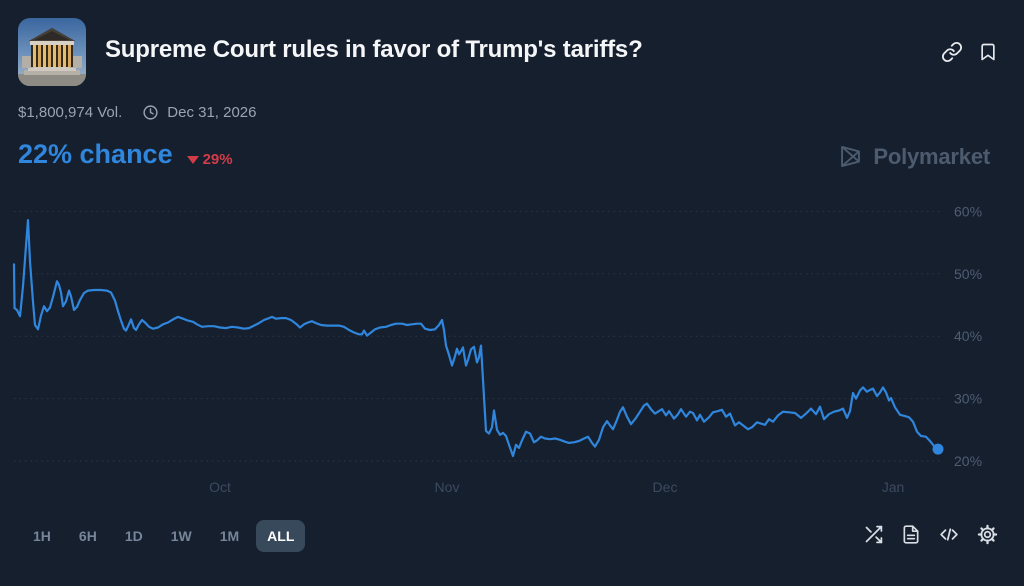 The image size is (1024, 586). Describe the element at coordinates (150, 112) in the screenshot. I see `clock-icon` at that location.